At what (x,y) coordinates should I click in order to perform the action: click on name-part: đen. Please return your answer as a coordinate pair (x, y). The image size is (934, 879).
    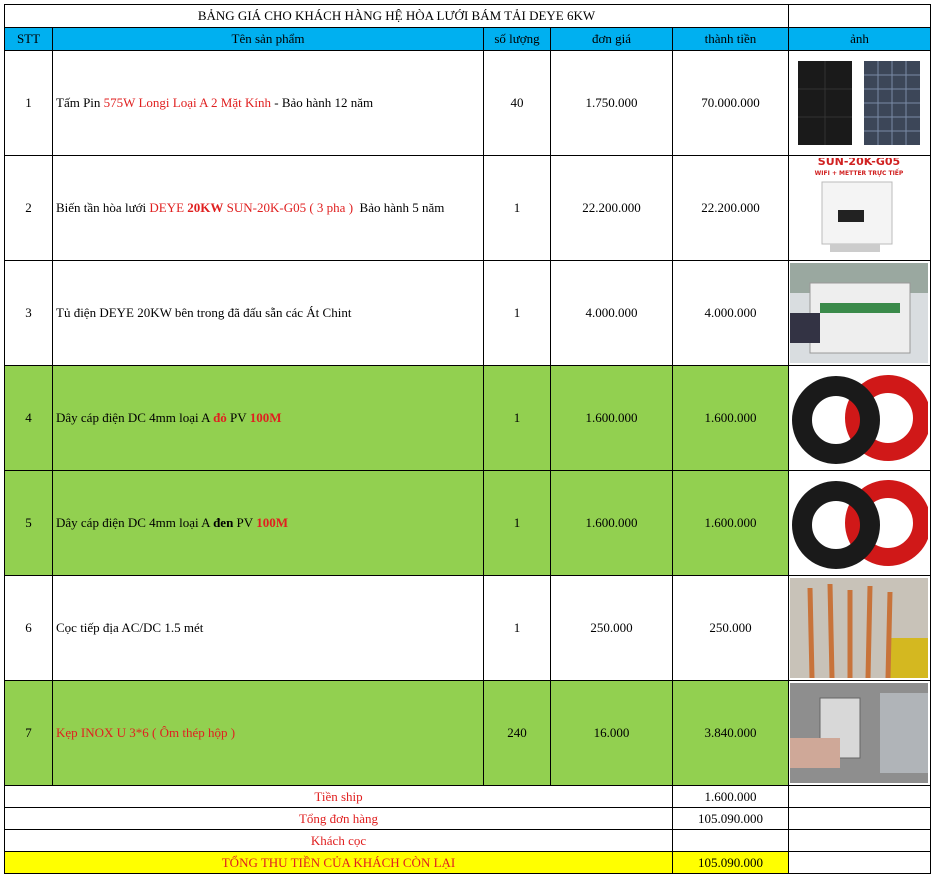
    Looking at the image, I should click on (223, 522).